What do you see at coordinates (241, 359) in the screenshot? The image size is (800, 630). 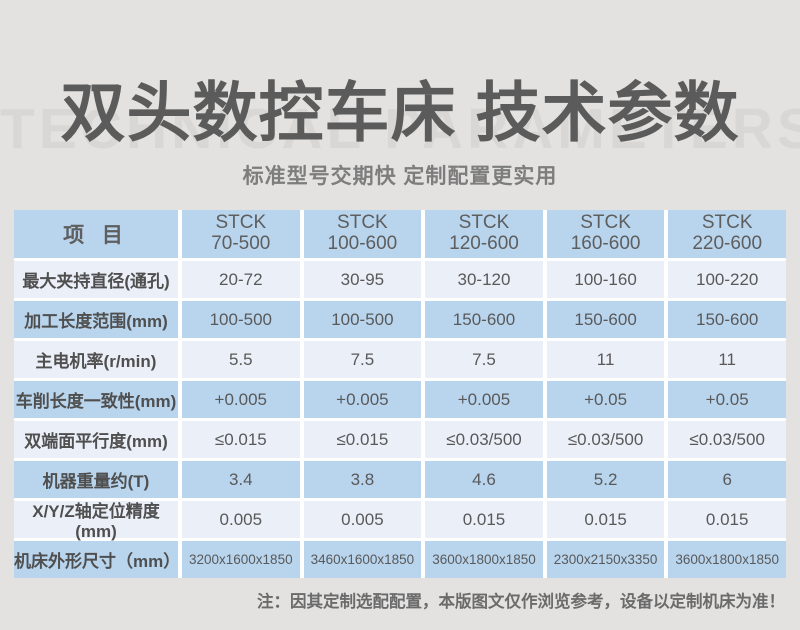 I see `spec-cell: 5.5` at bounding box center [241, 359].